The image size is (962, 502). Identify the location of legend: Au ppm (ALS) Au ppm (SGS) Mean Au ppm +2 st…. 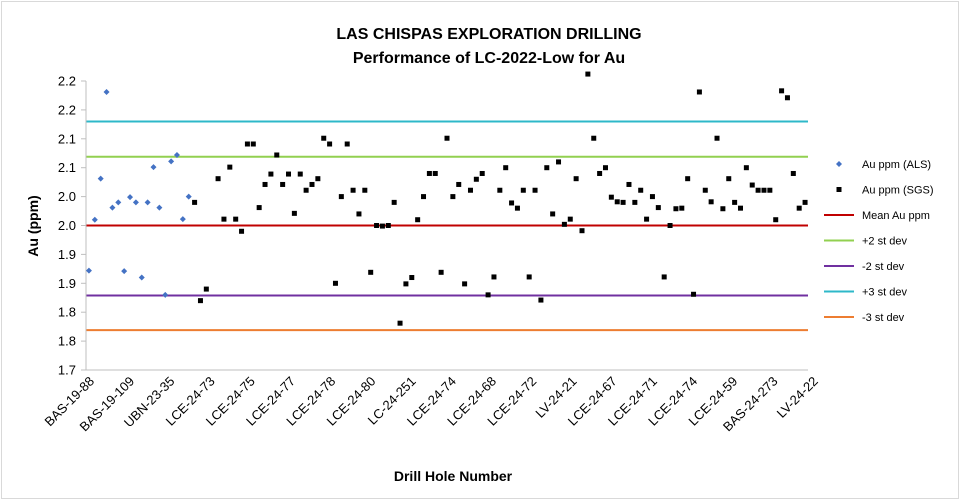
(879, 241).